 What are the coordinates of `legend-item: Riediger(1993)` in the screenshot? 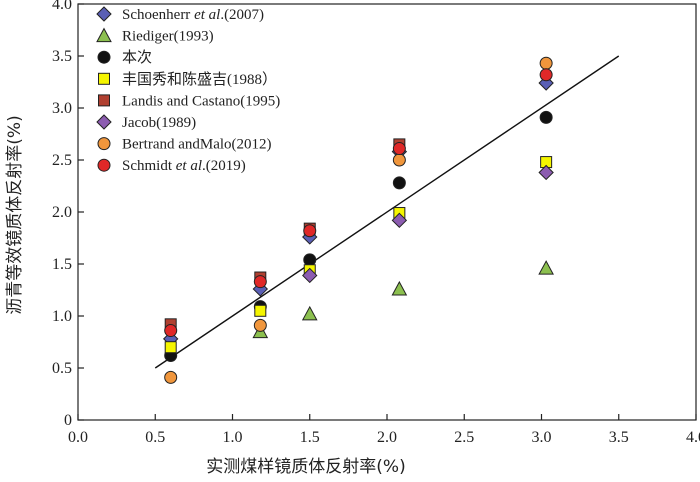 It's located at (155, 36).